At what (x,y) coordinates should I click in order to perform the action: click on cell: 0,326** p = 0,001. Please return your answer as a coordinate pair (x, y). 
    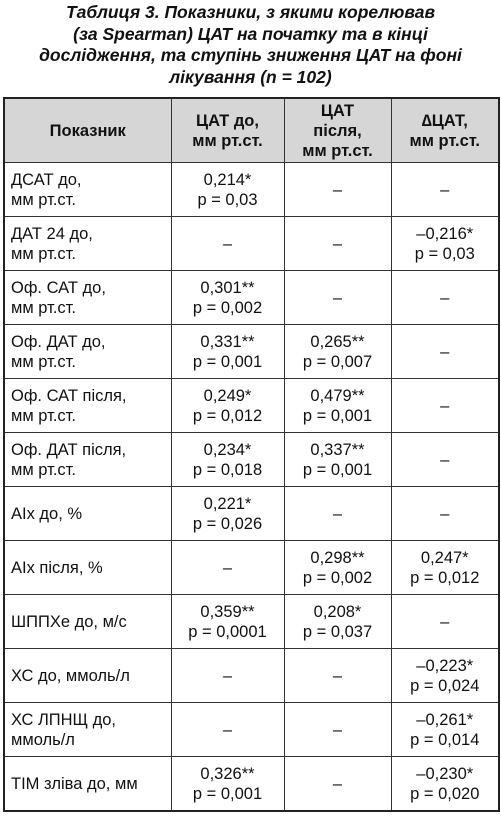
    Looking at the image, I should click on (227, 784).